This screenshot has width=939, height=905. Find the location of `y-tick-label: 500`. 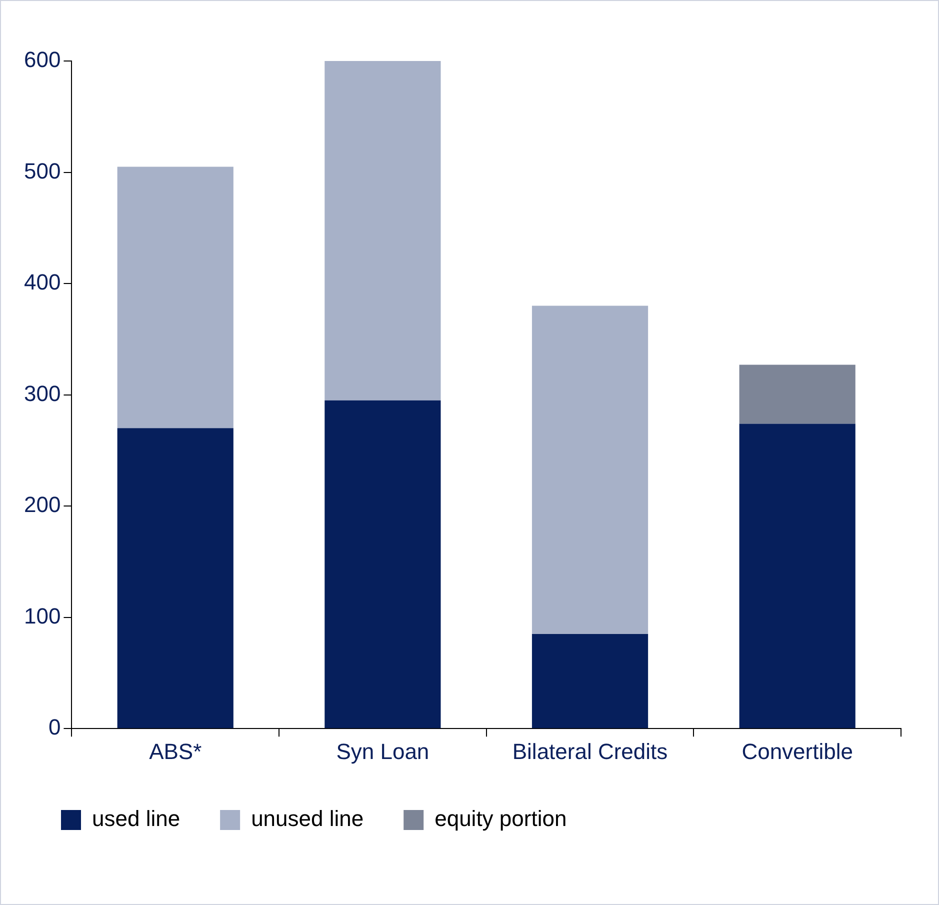

y-tick-label: 500 is located at coordinates (42, 171).